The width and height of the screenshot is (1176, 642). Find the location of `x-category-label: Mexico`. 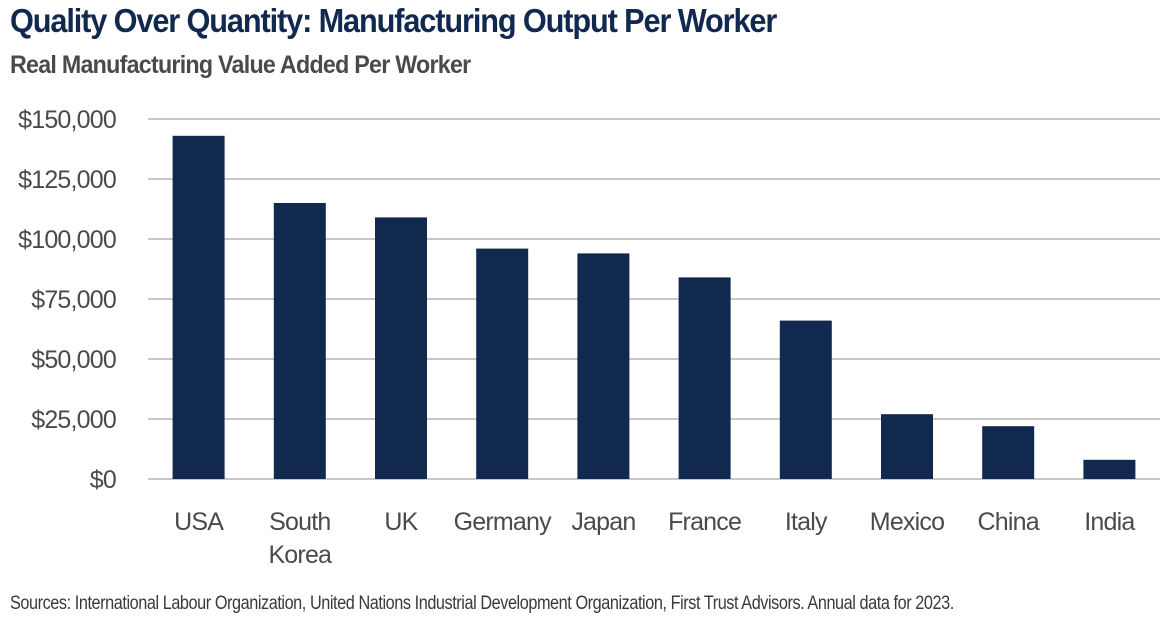

x-category-label: Mexico is located at coordinates (907, 522).